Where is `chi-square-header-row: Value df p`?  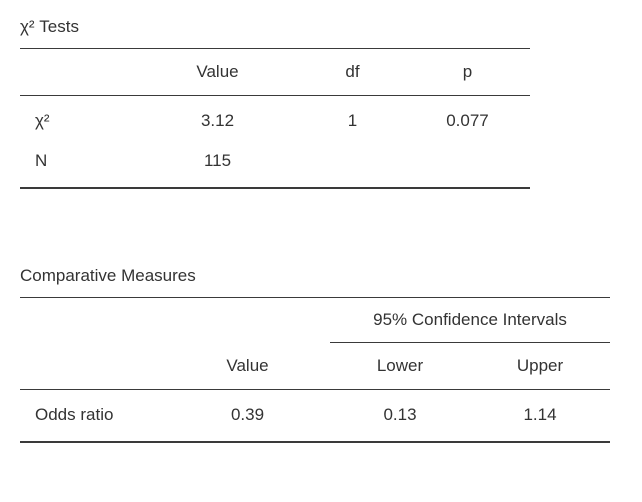 chi-square-header-row: Value df p is located at coordinates (275, 72).